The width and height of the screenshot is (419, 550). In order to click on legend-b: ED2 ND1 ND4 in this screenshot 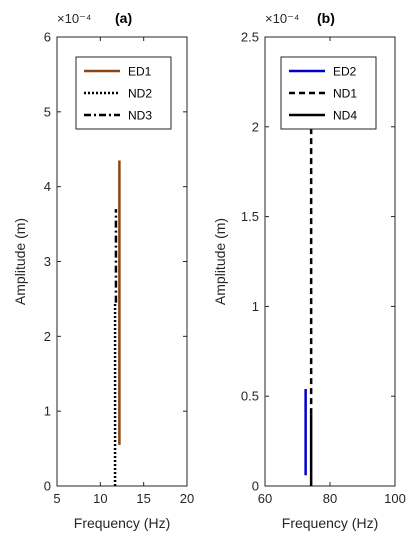, I will do `click(328, 93)`.